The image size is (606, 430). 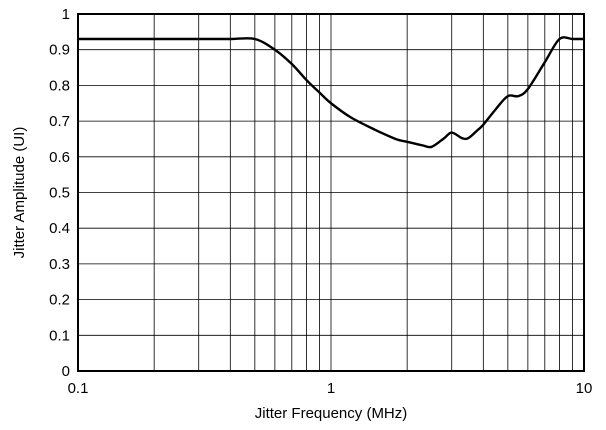 I want to click on y-tick-labels: 0 0.1 0.2 0.3 0.4 0.5 0.6 0.7 0.8 0.9 1, so click(x=59, y=193).